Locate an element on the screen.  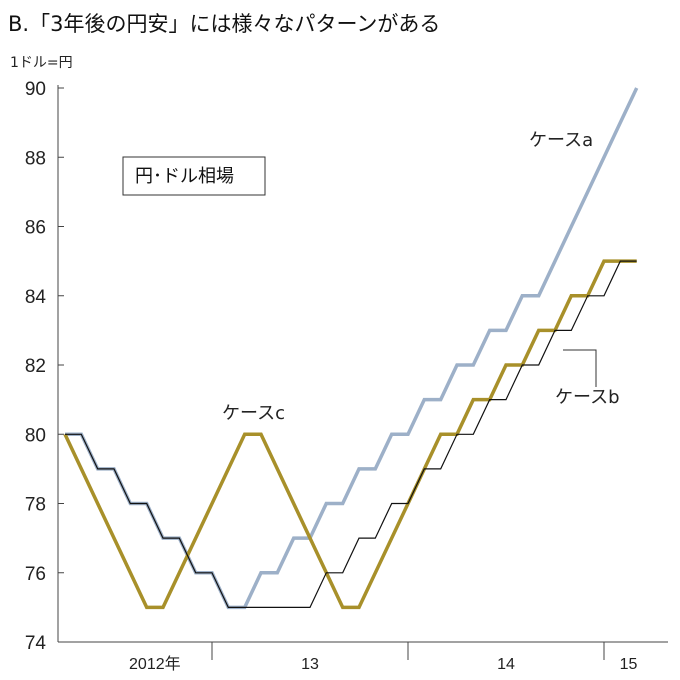
y-tick-group: 74 76 78 80 82 84 86 88 90 is located at coordinates (44, 366).